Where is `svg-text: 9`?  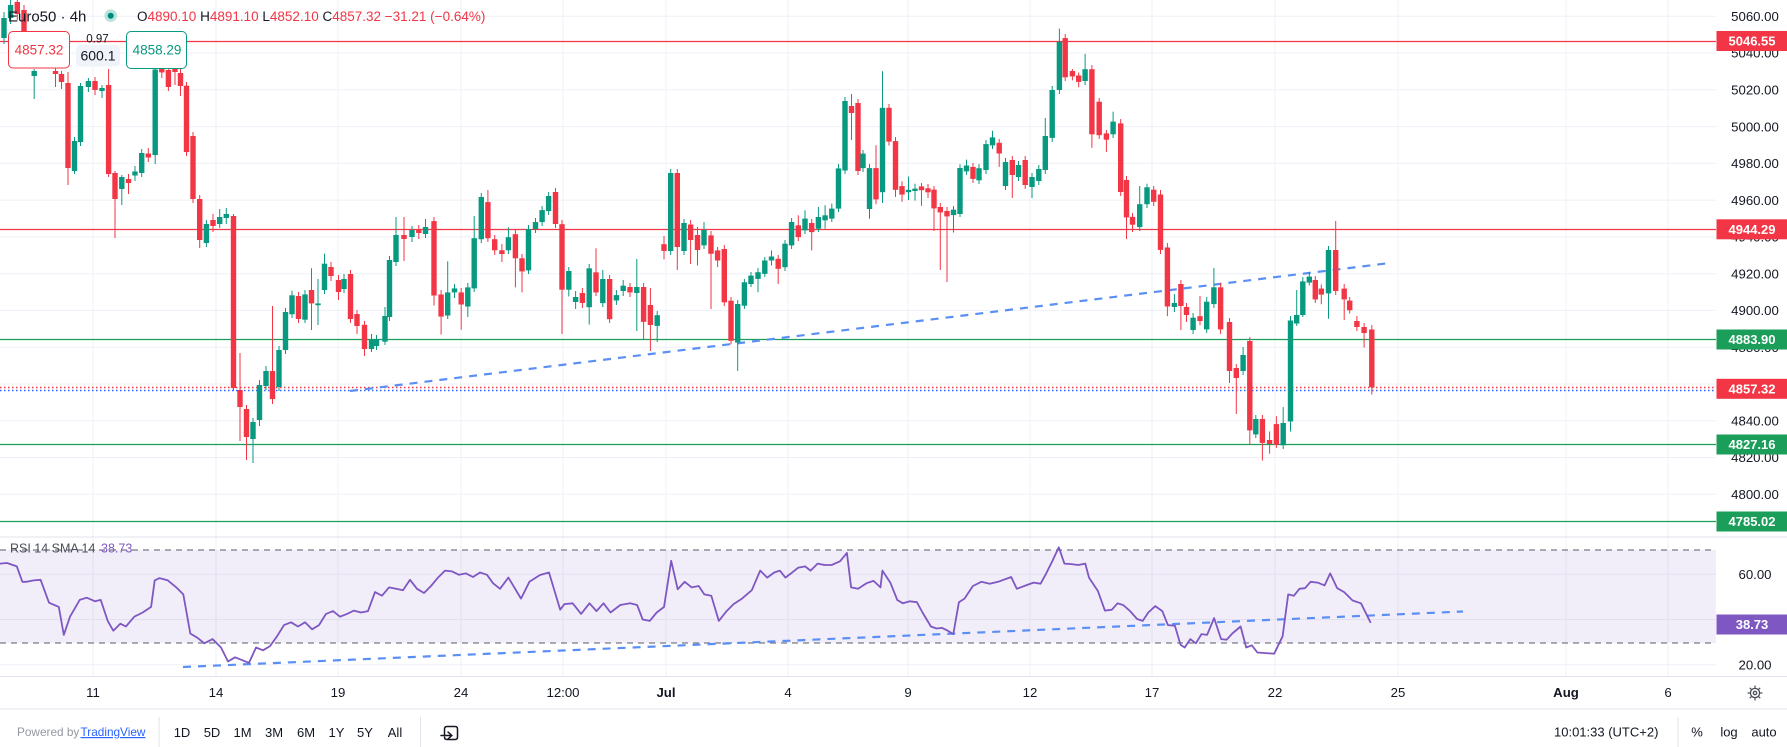
svg-text: 9 is located at coordinates (907, 692).